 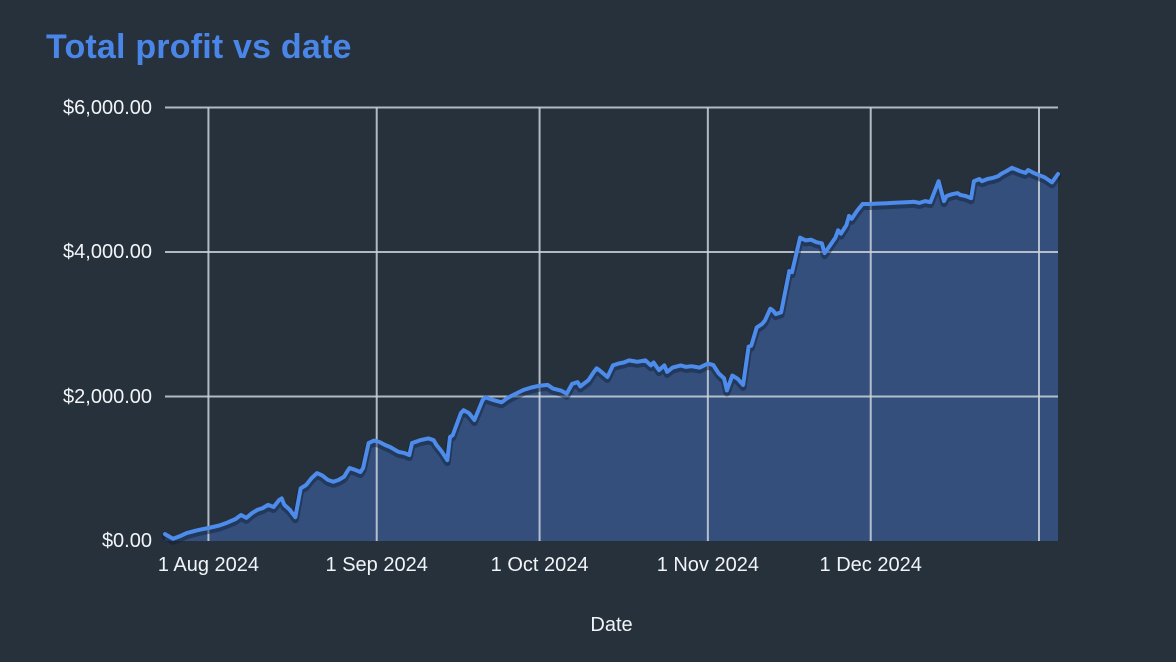 What do you see at coordinates (107, 252) in the screenshot?
I see `y-axis-tick-label: $4,000.00` at bounding box center [107, 252].